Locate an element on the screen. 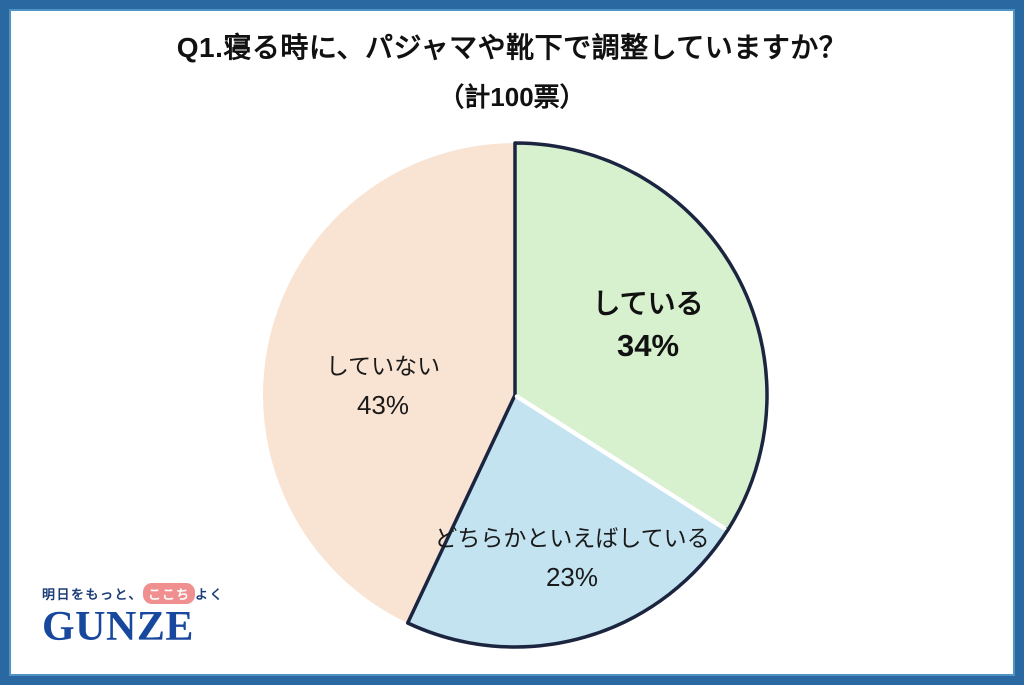  chart-title: Q1.寝る時に、パジャマや靴下で調整していますか？ （計100票） is located at coordinates (512, 72).